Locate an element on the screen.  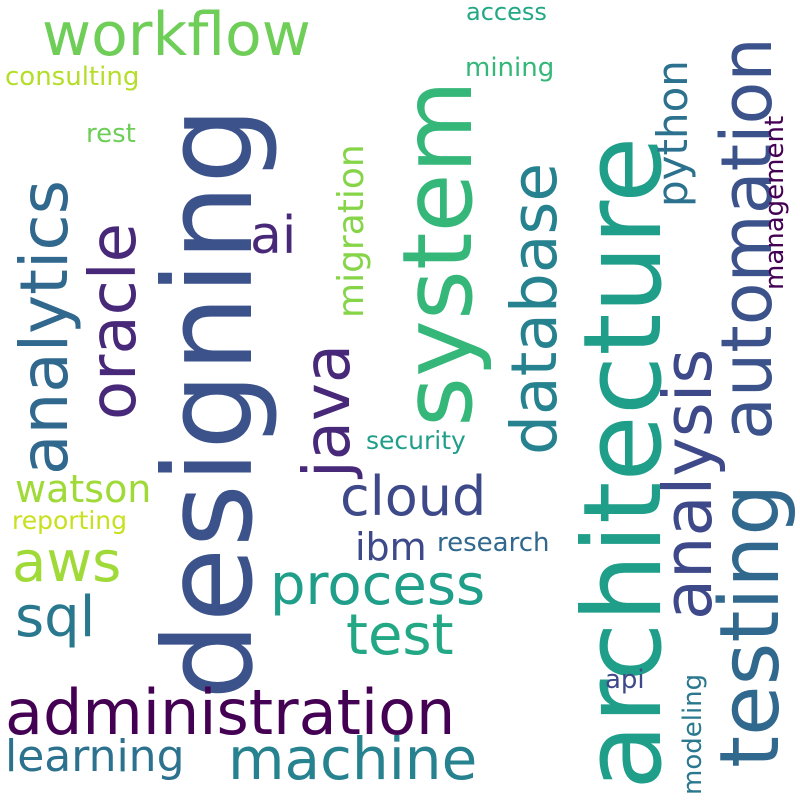
word-test: test is located at coordinates (400, 635).